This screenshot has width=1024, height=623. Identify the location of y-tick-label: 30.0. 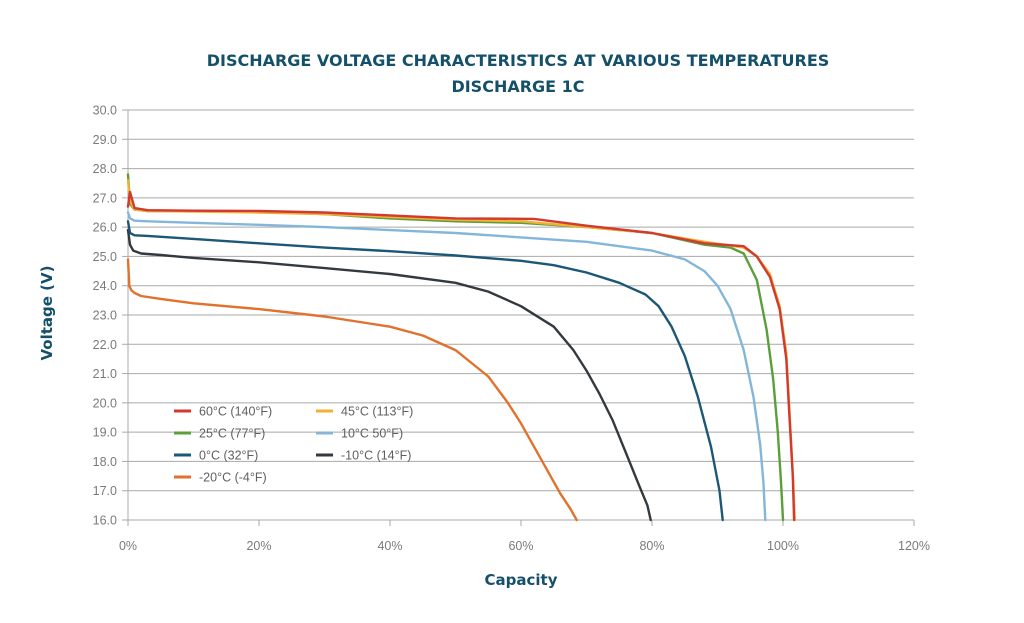
(105, 111).